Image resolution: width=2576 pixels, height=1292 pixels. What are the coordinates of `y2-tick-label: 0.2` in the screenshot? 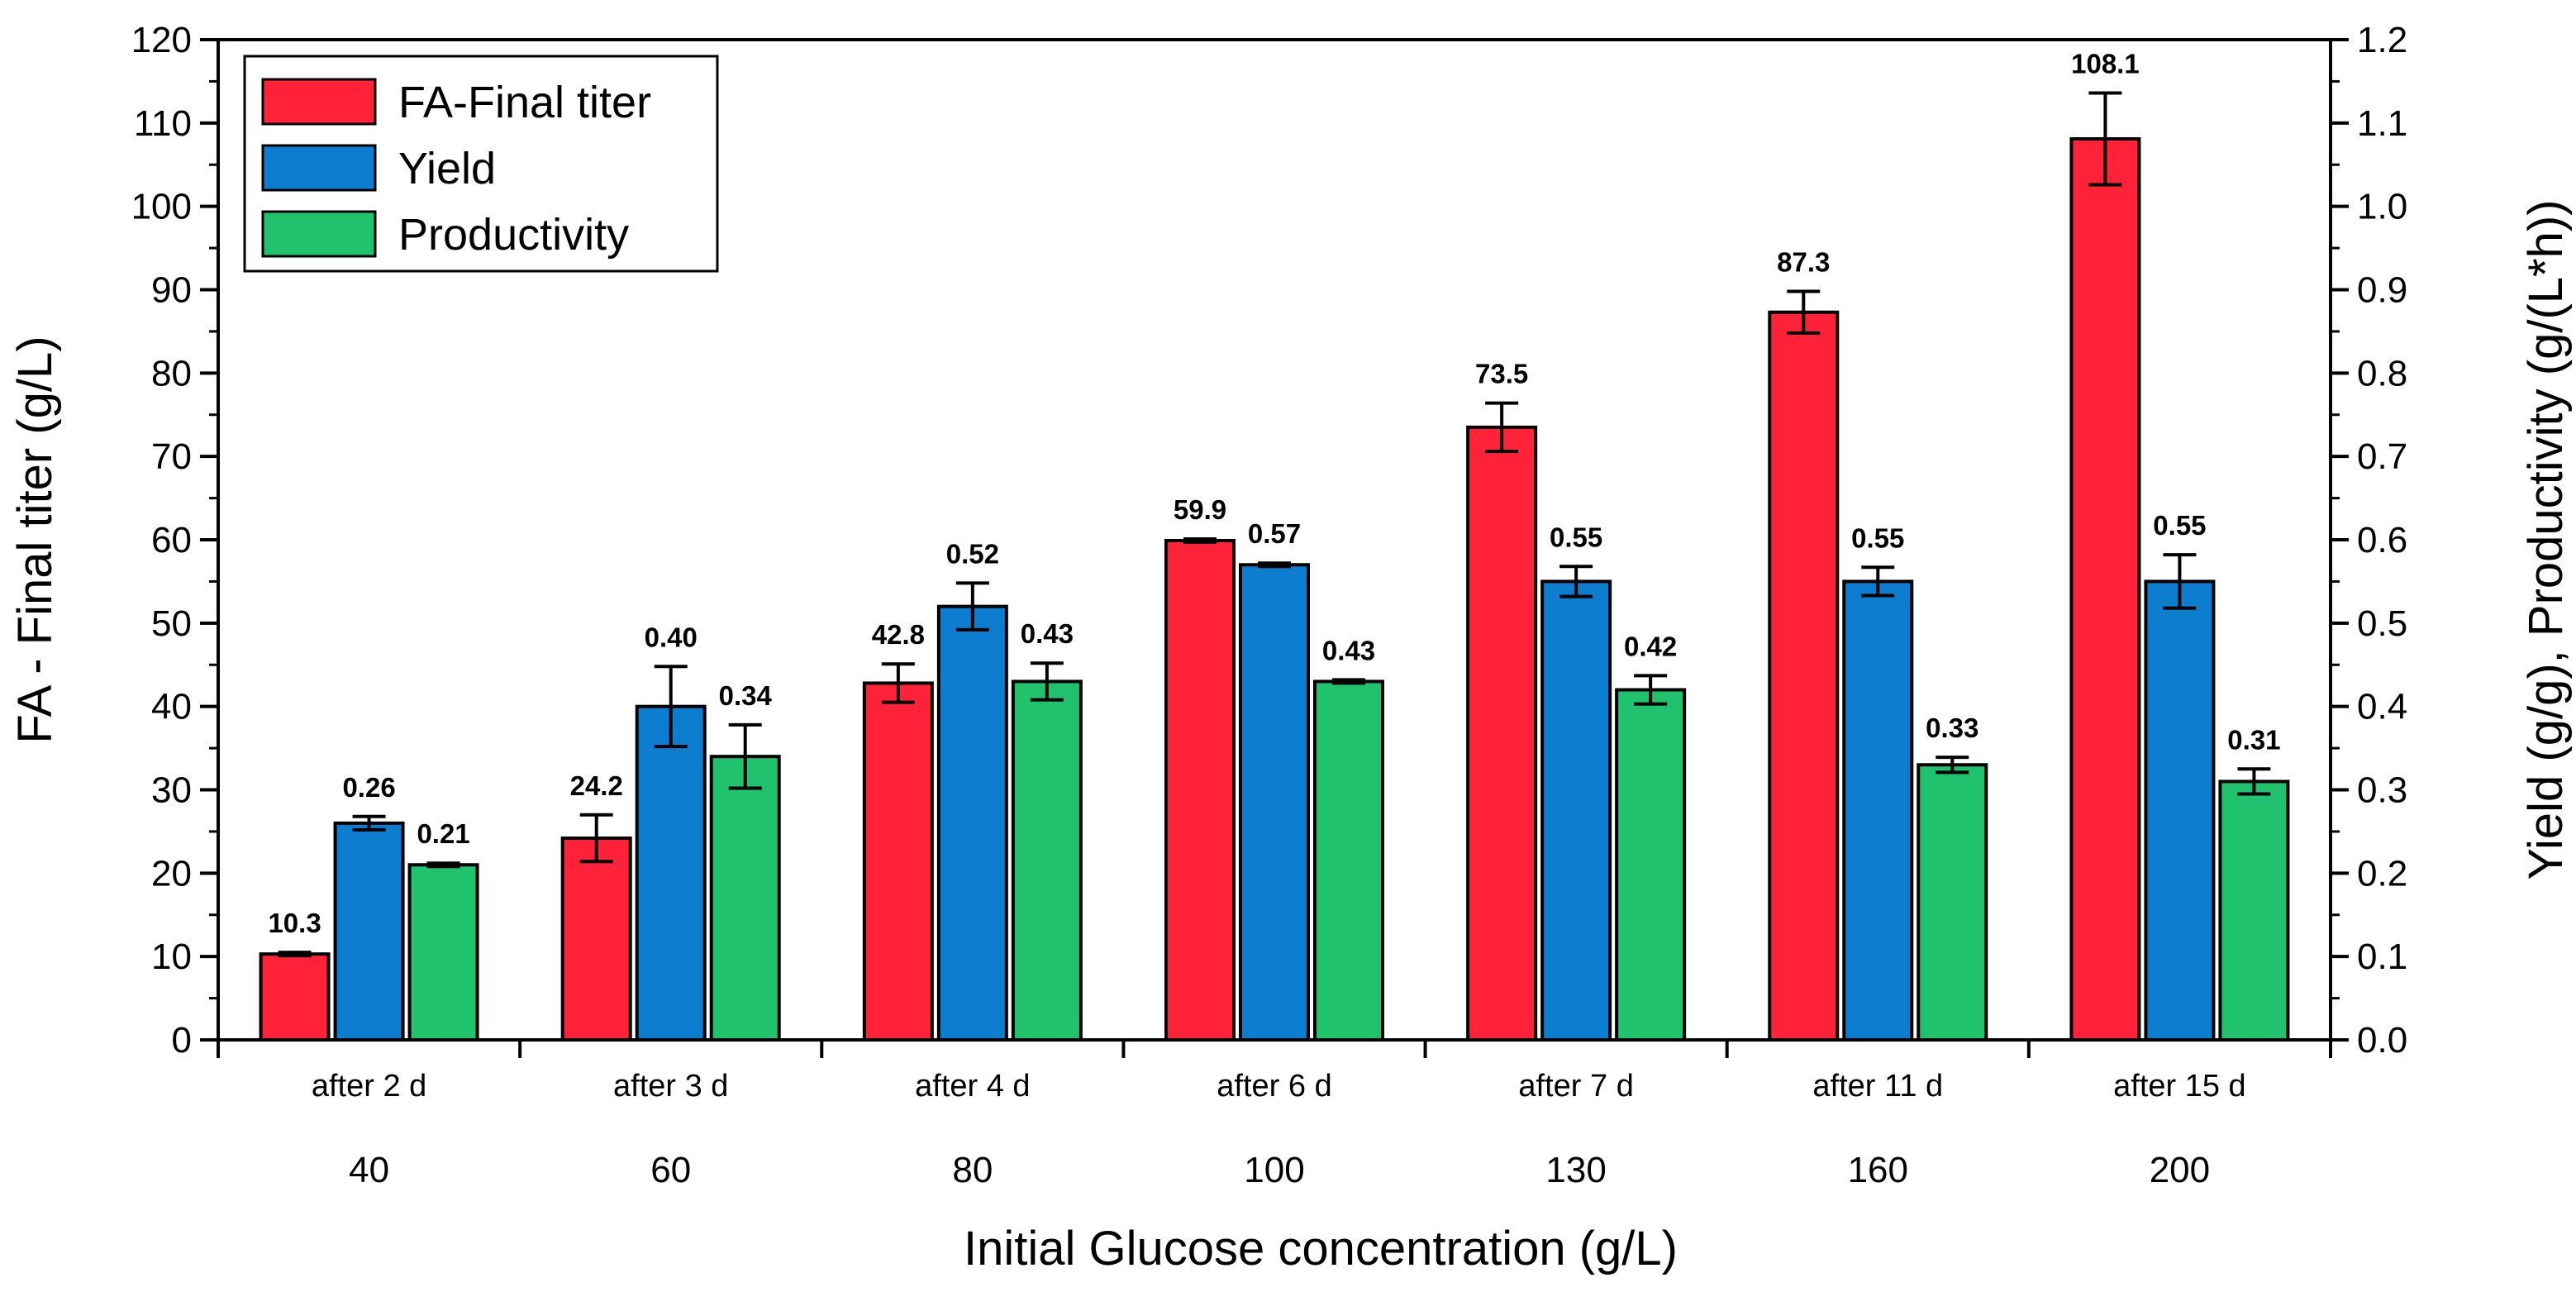 It's located at (2382, 873).